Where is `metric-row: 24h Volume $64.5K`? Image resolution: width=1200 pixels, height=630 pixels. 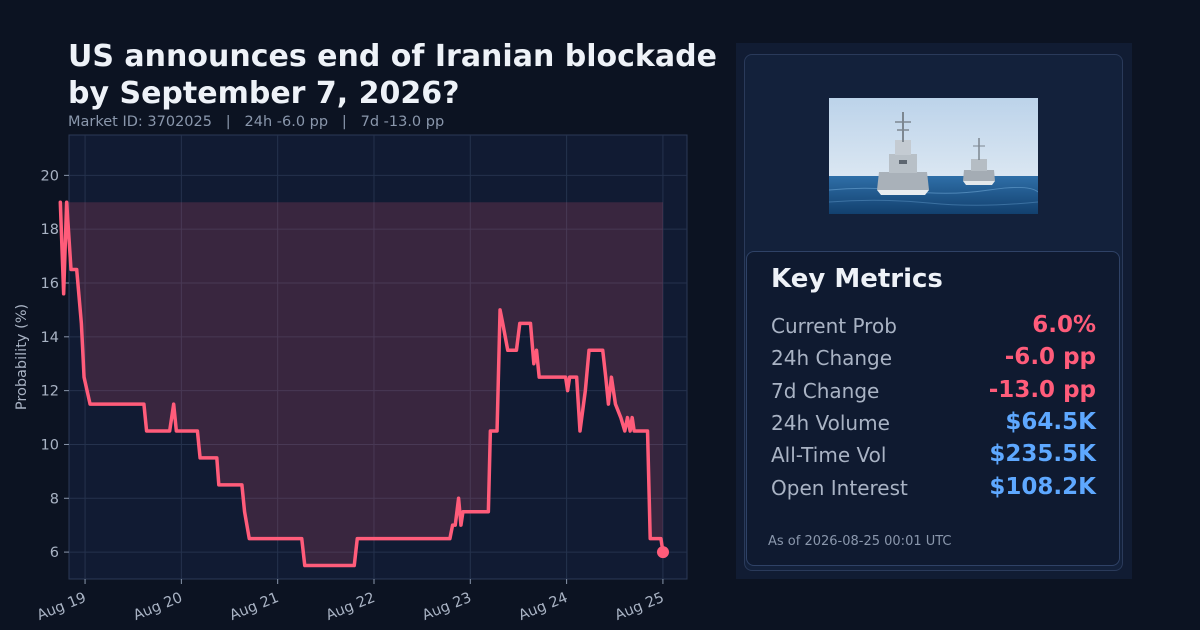
metric-row: 24h Volume $64.5K is located at coordinates (933, 425).